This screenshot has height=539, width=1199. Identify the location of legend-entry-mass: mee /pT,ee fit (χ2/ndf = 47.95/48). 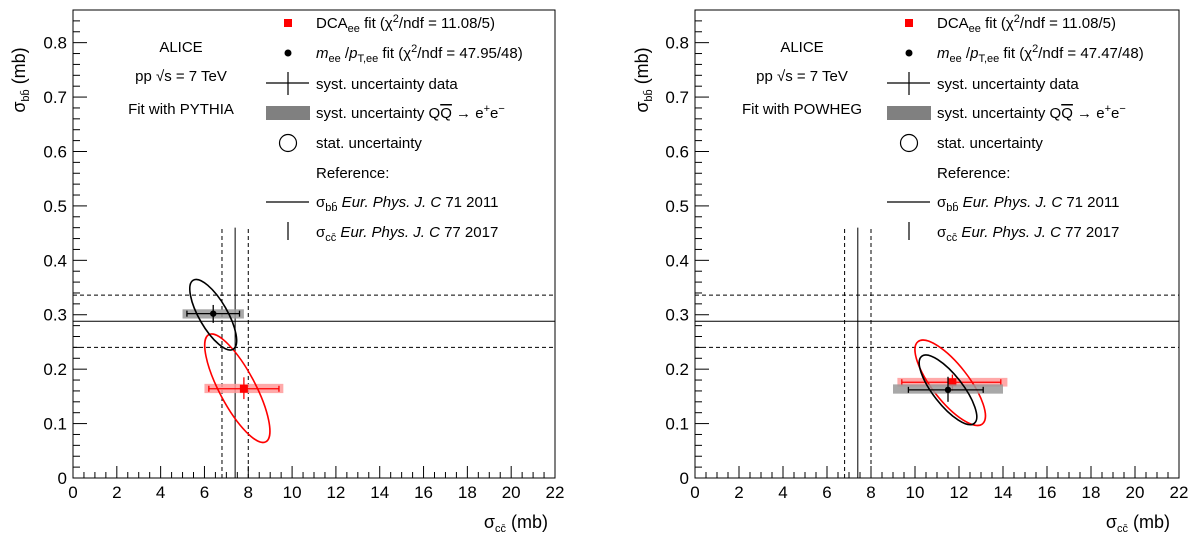
(419, 54).